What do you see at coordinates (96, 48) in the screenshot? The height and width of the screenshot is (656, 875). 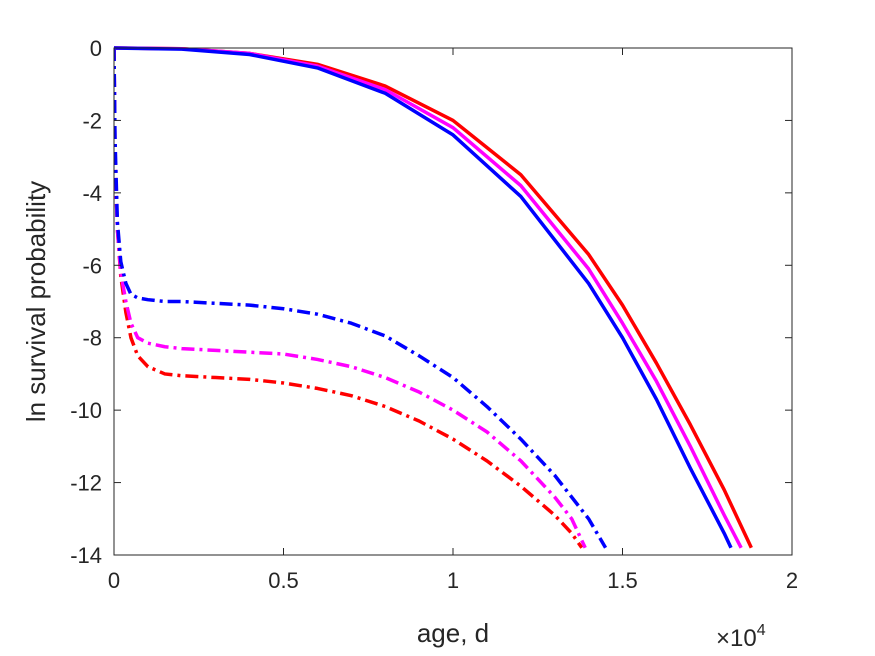 I see `y-tick-label: 0` at bounding box center [96, 48].